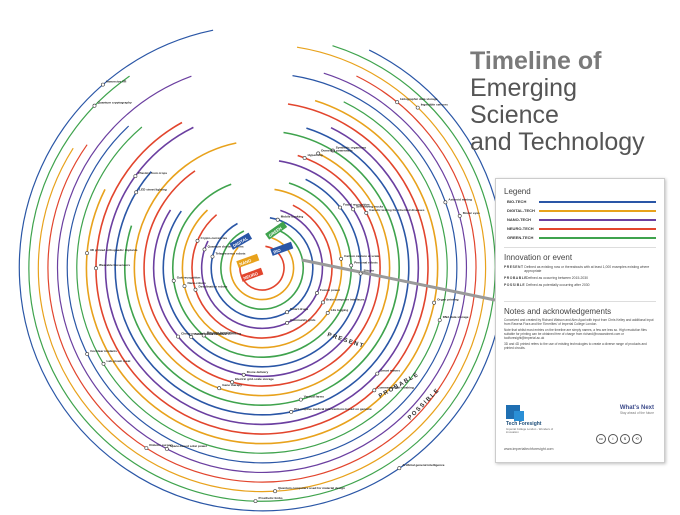  Describe the element at coordinates (369, 206) in the screenshot. I see `timeline-node-label: Self-driving trucks` at that location.